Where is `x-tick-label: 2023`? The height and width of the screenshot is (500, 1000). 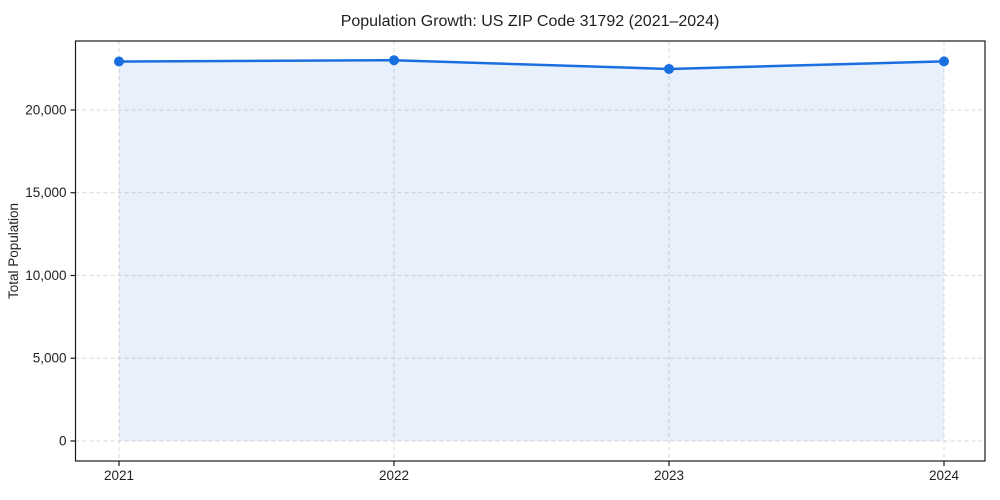
x-tick-label: 2023 is located at coordinates (669, 475).